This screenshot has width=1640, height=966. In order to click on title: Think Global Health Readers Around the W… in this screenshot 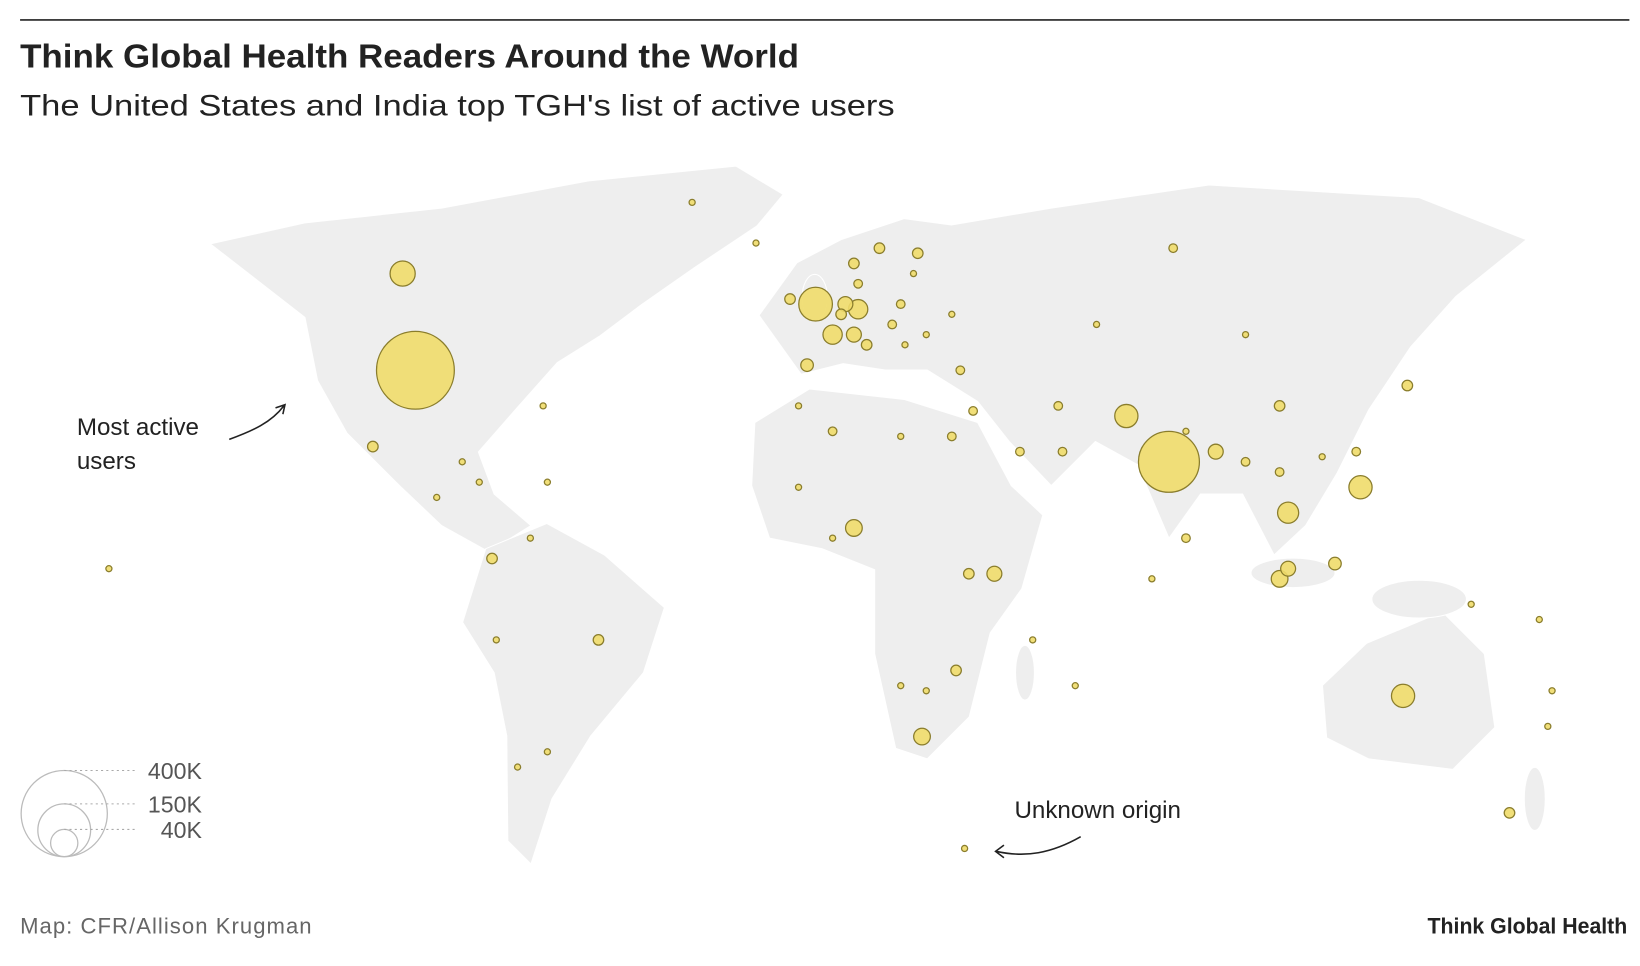, I will do `click(409, 56)`.